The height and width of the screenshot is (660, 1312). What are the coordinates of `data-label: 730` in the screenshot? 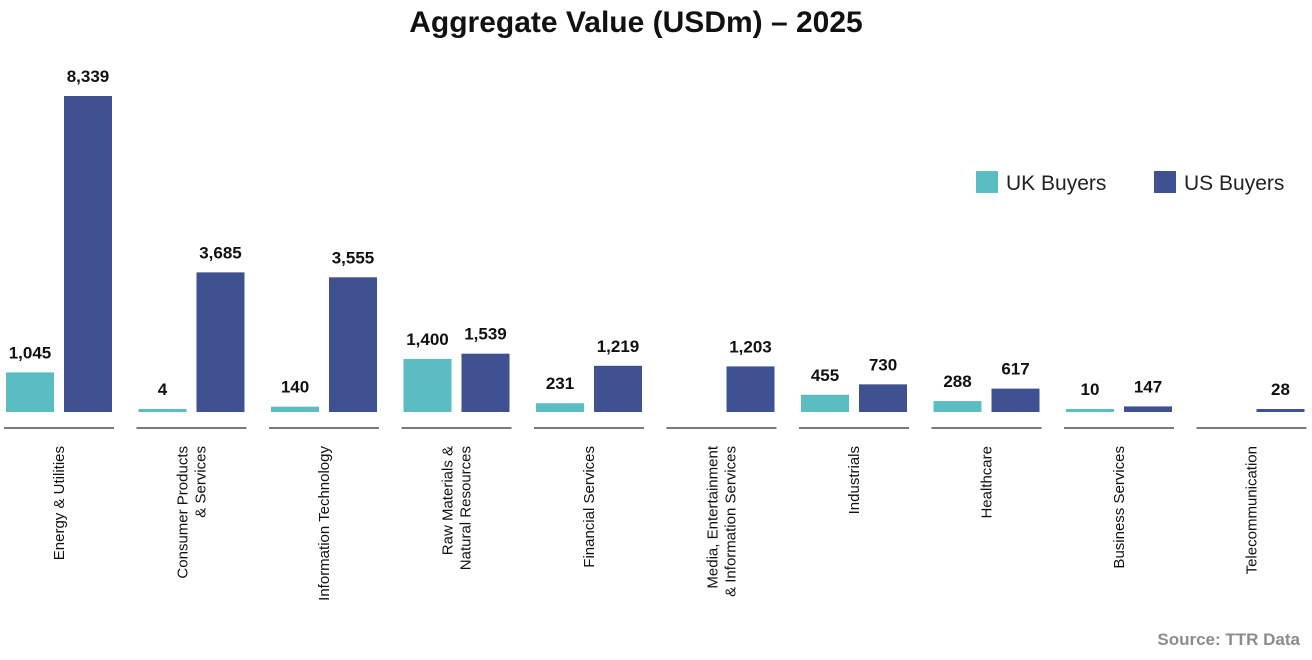 It's located at (883, 364).